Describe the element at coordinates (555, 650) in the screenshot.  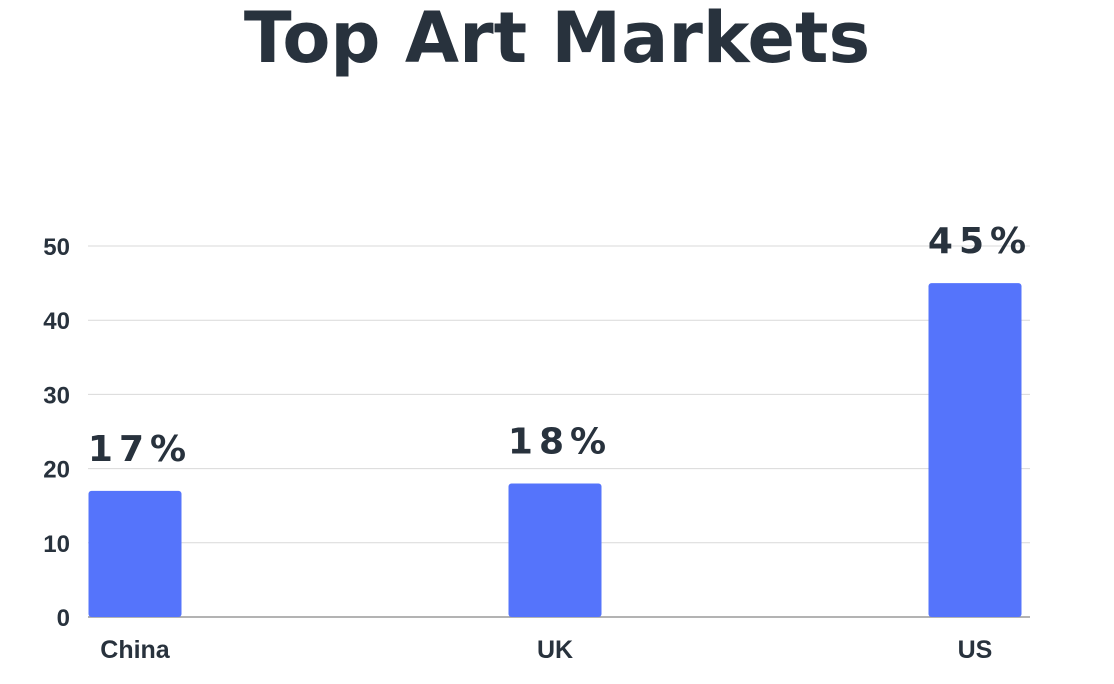
I see `x-tick-label-uk: UK` at that location.